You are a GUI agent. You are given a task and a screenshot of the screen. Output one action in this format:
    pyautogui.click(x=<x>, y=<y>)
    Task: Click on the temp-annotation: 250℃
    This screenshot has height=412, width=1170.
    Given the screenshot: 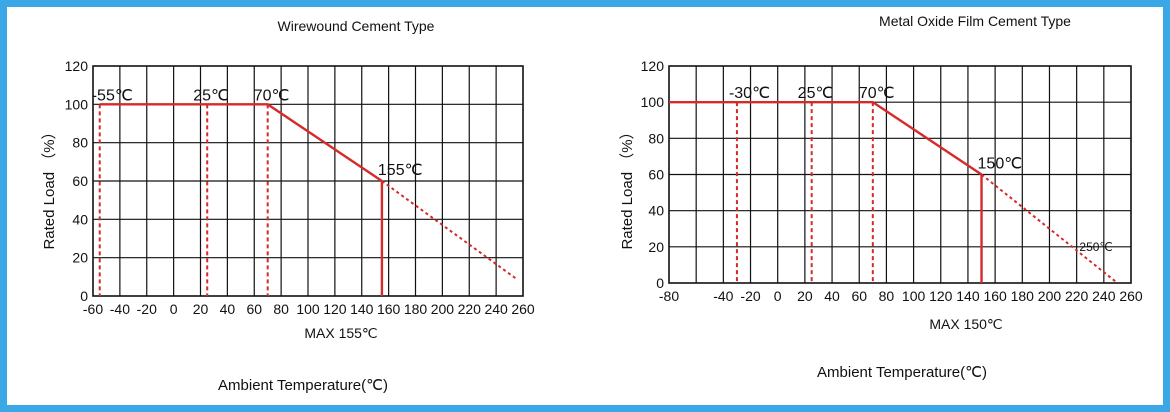 What is the action you would take?
    pyautogui.click(x=1096, y=247)
    